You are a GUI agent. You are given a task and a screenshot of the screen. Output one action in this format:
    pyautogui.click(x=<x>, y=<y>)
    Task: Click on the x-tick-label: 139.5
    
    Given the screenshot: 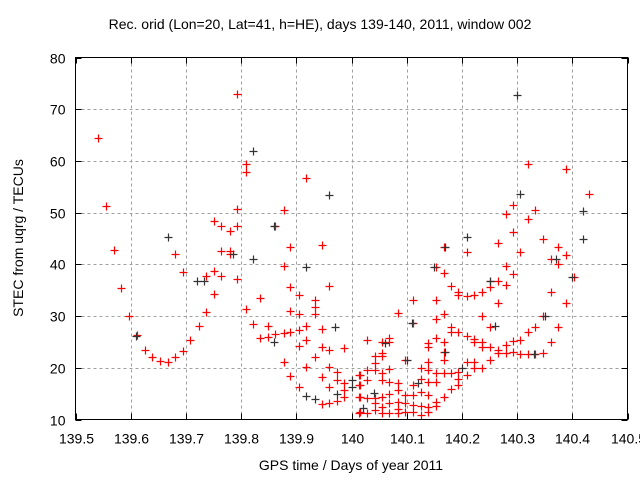 What is the action you would take?
    pyautogui.click(x=76, y=439)
    